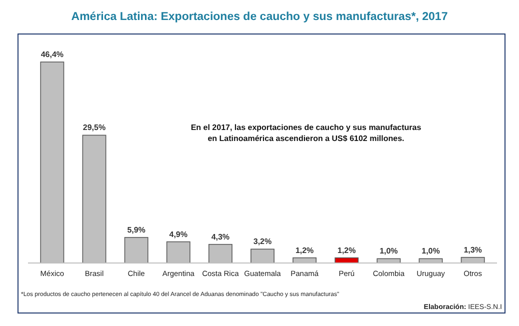 This screenshot has height=326, width=519. I want to click on chart-title: América Latina: Exportaciones de caucho y sus manufacturas*, 2017, so click(259, 17).